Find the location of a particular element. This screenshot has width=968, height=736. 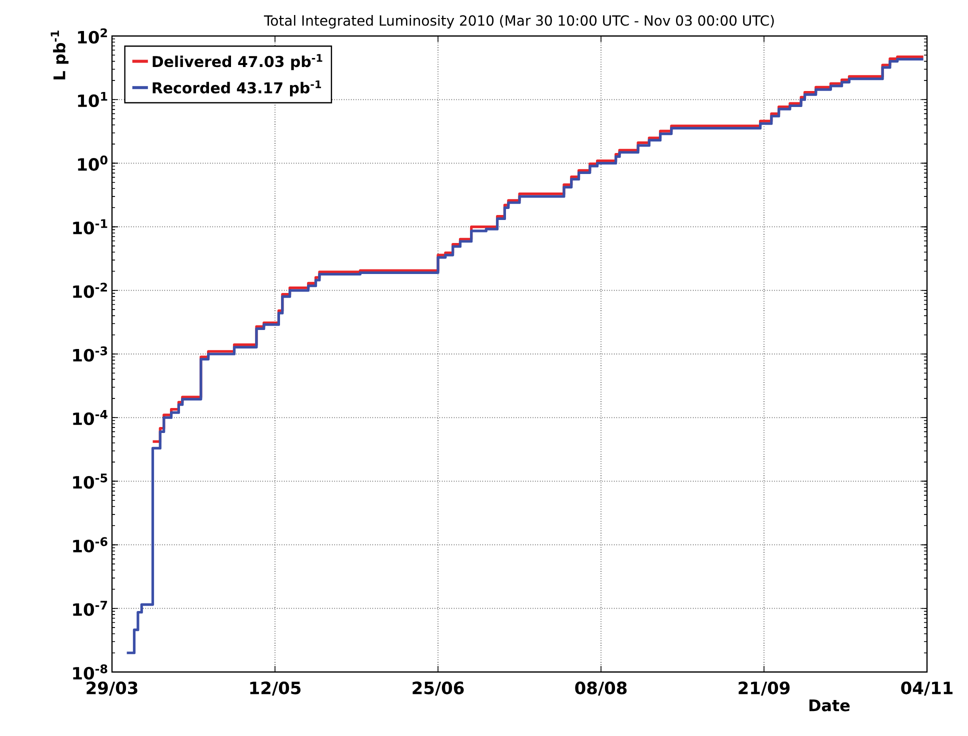

x-tick-label: 08/08 is located at coordinates (601, 689).